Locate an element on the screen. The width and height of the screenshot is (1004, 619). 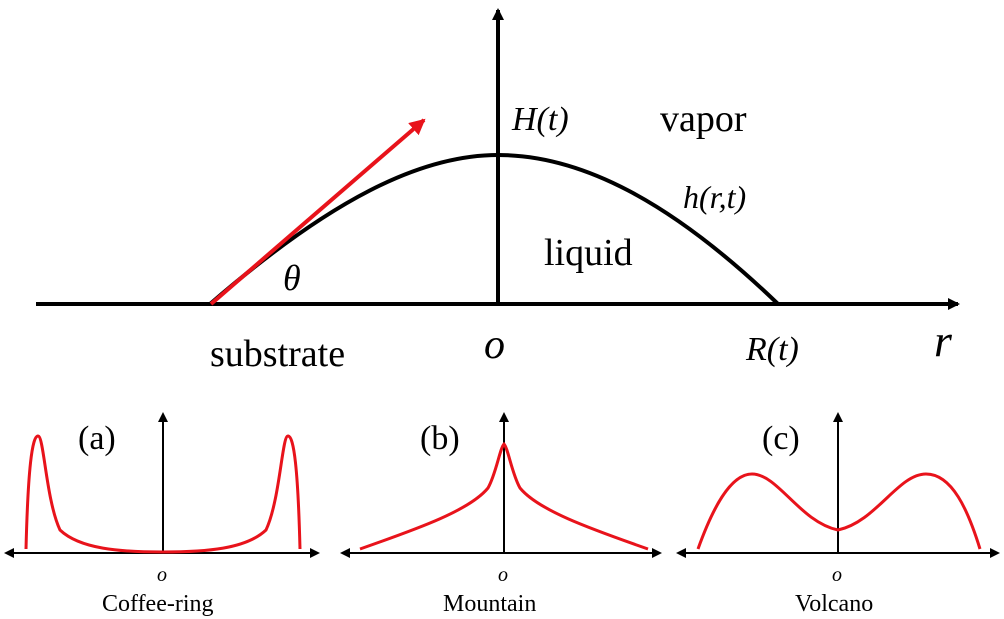
droplet-profile-curve is located at coordinates (494, 229).